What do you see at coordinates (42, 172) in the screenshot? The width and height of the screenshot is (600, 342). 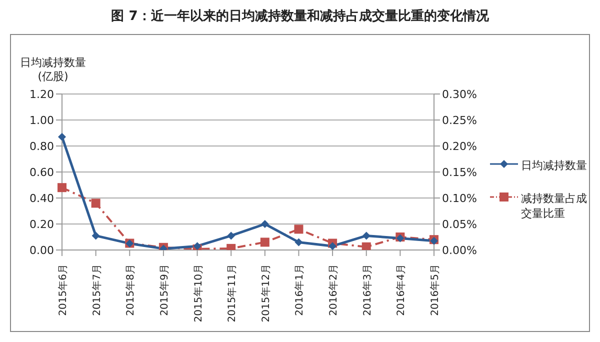 I see `y-tick-label: 0.60` at bounding box center [42, 172].